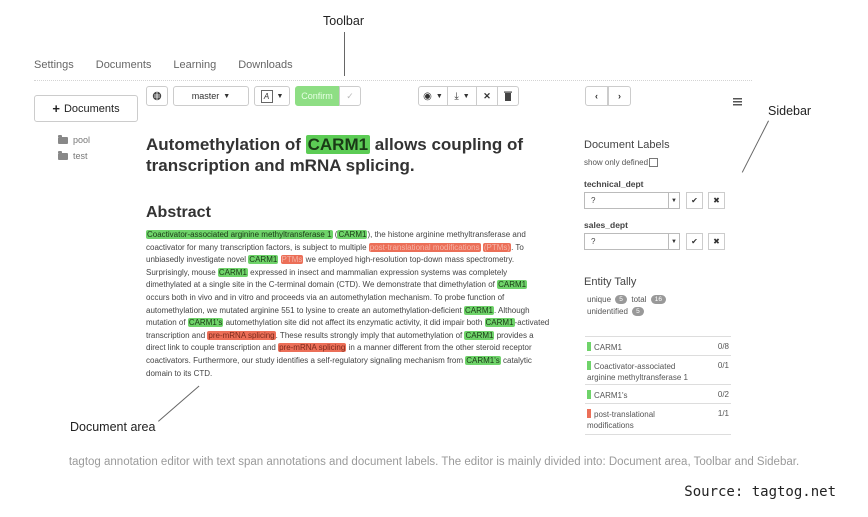  Describe the element at coordinates (632, 241) in the screenshot. I see `sales-dept-select: ? ▼` at that location.